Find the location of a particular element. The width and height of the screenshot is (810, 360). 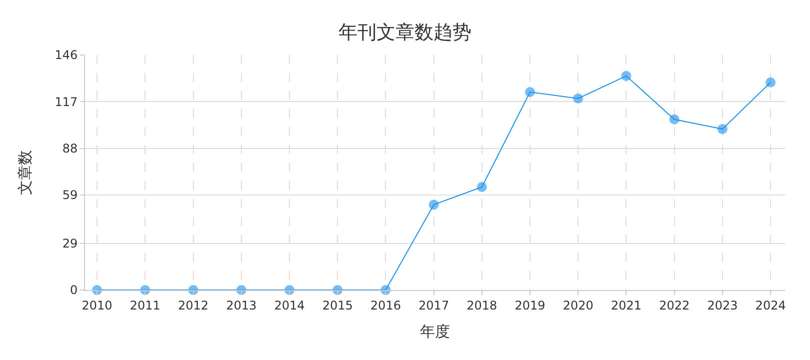

y-tick-label: 88 is located at coordinates (70, 149).